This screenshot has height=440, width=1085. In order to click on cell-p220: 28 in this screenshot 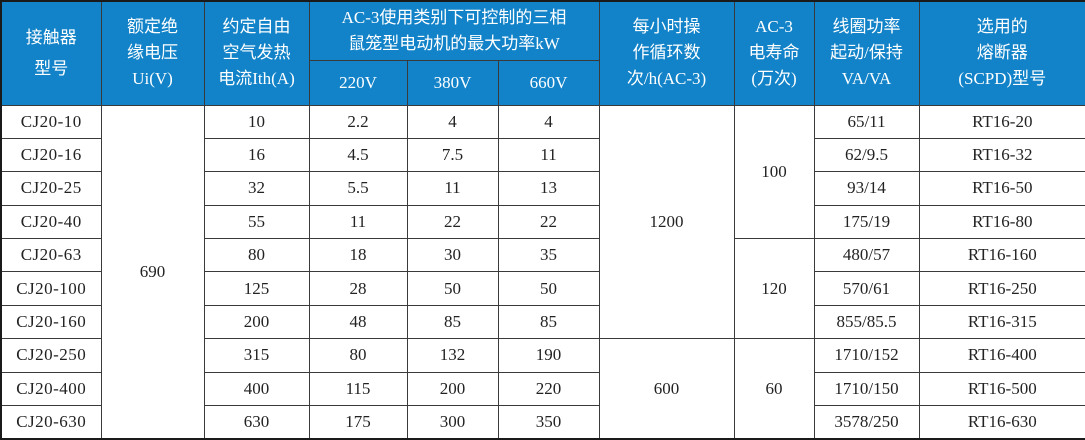, I will do `click(358, 288)`.